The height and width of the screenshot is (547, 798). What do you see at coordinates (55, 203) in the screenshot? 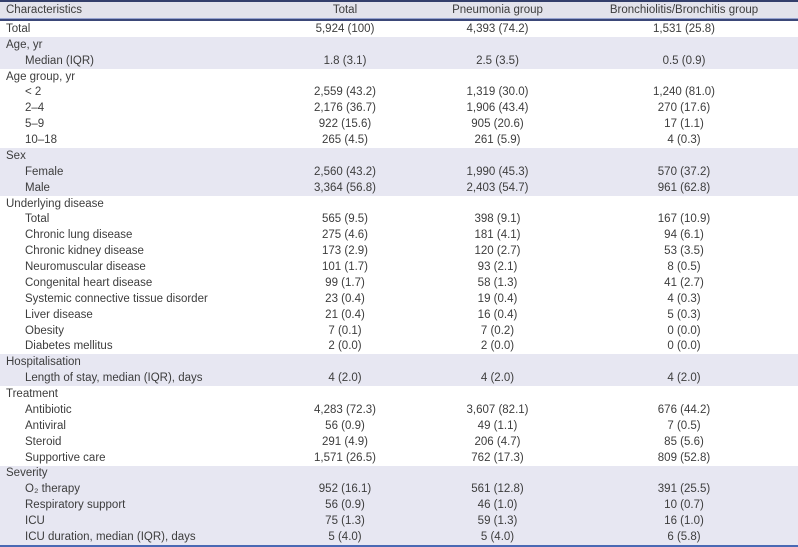
I see `row-label: Underlying disease` at bounding box center [55, 203].